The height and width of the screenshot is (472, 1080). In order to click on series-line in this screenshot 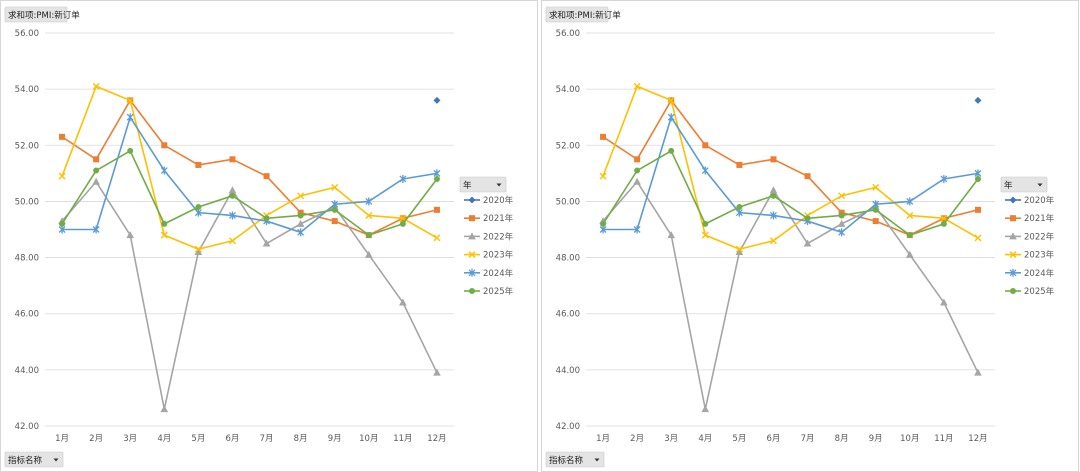, I will do `click(249, 193)`.